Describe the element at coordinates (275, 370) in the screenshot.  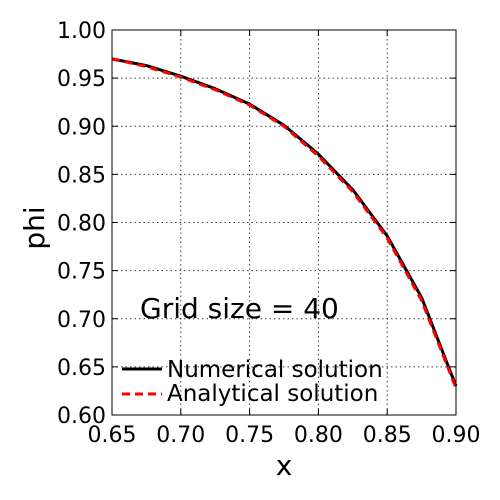
I see `legend-label-numerical: Numerical solution` at that location.